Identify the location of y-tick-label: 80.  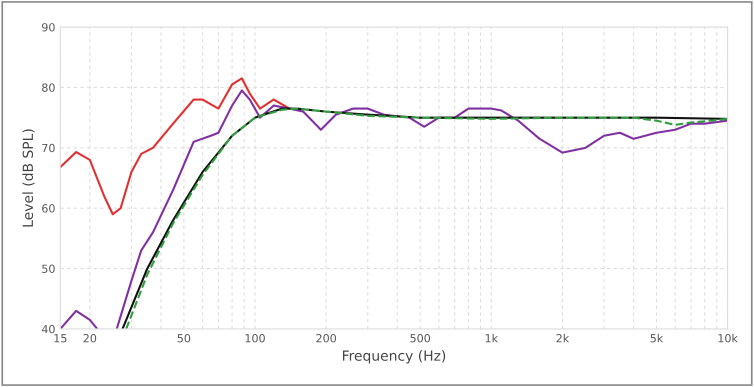
(48, 87).